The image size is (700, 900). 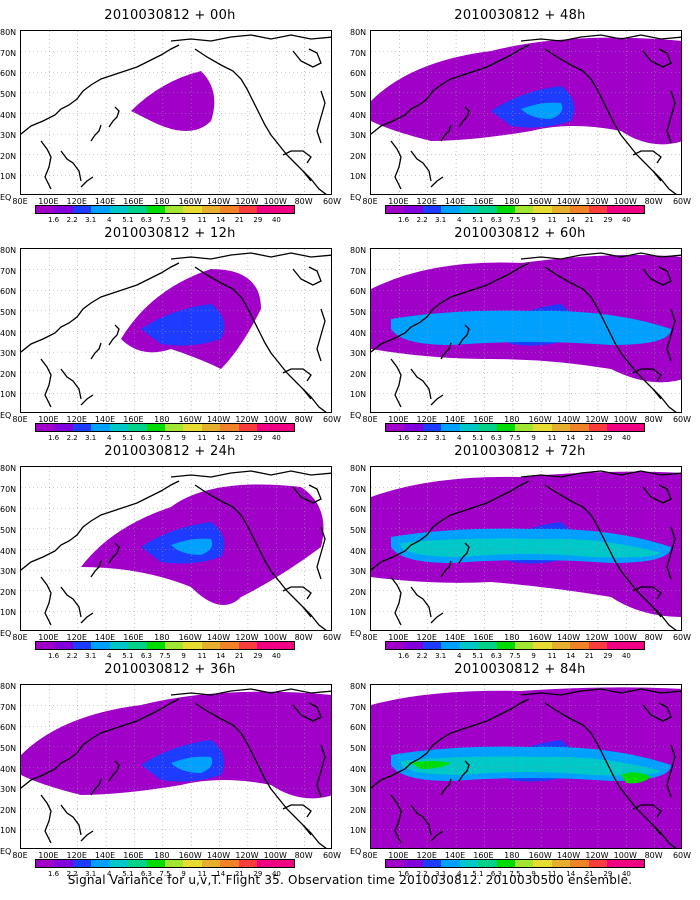 What do you see at coordinates (426, 419) in the screenshot?
I see `lon-tick-label: 120E` at bounding box center [426, 419].